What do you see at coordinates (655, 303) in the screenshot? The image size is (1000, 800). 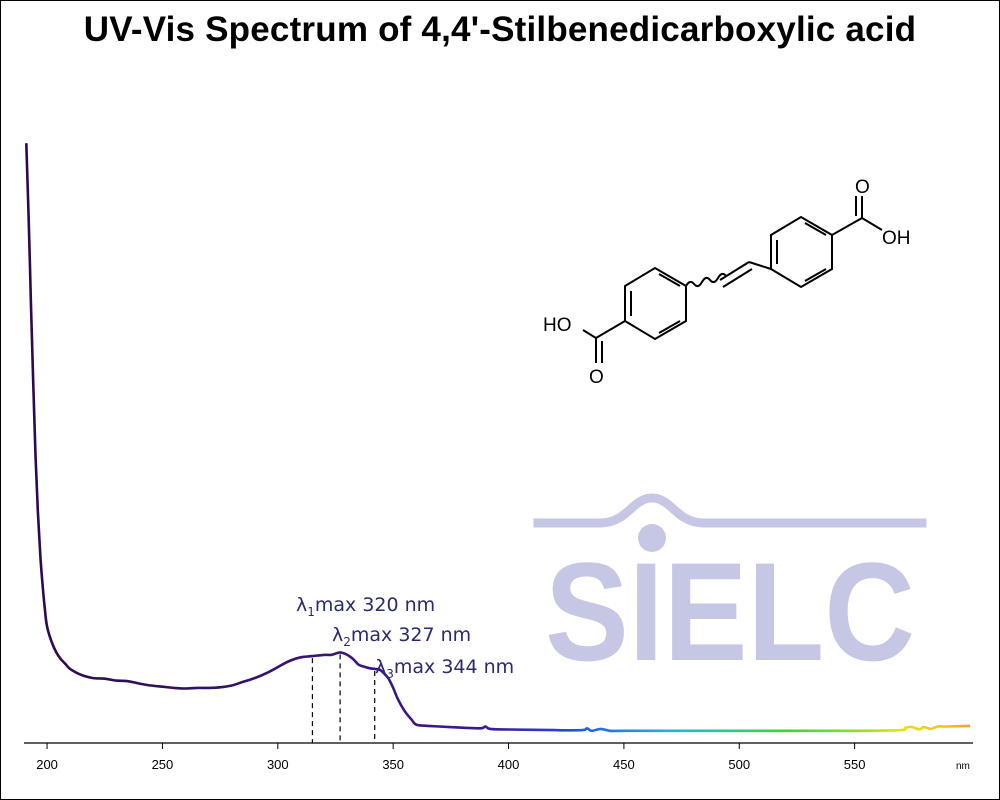 I see `left-benzene-ring` at bounding box center [655, 303].